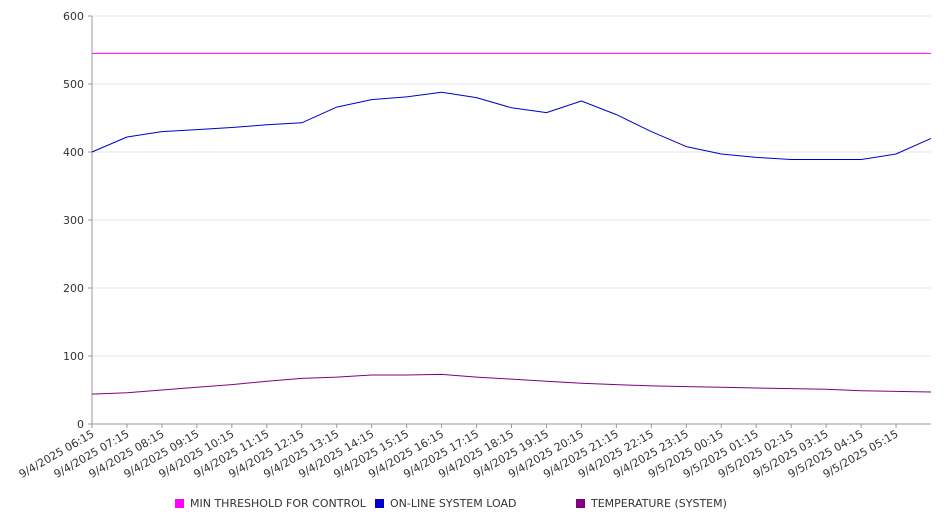  I want to click on y-tick-label: 300, so click(73, 220).